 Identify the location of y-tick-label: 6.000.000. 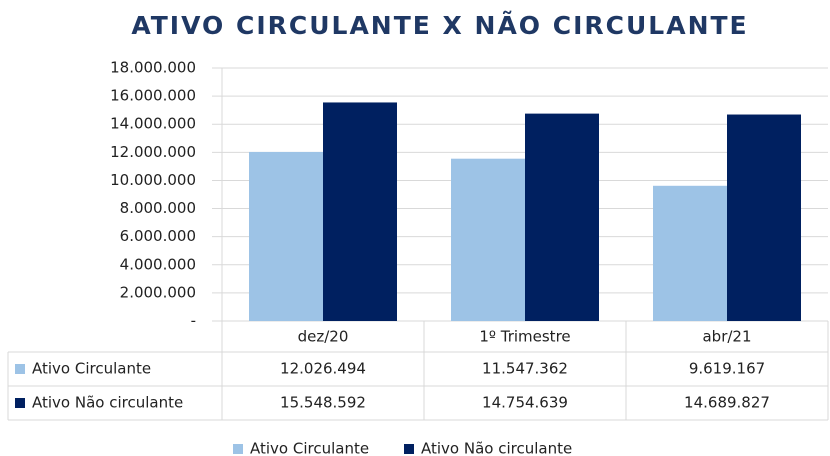
(158, 236).